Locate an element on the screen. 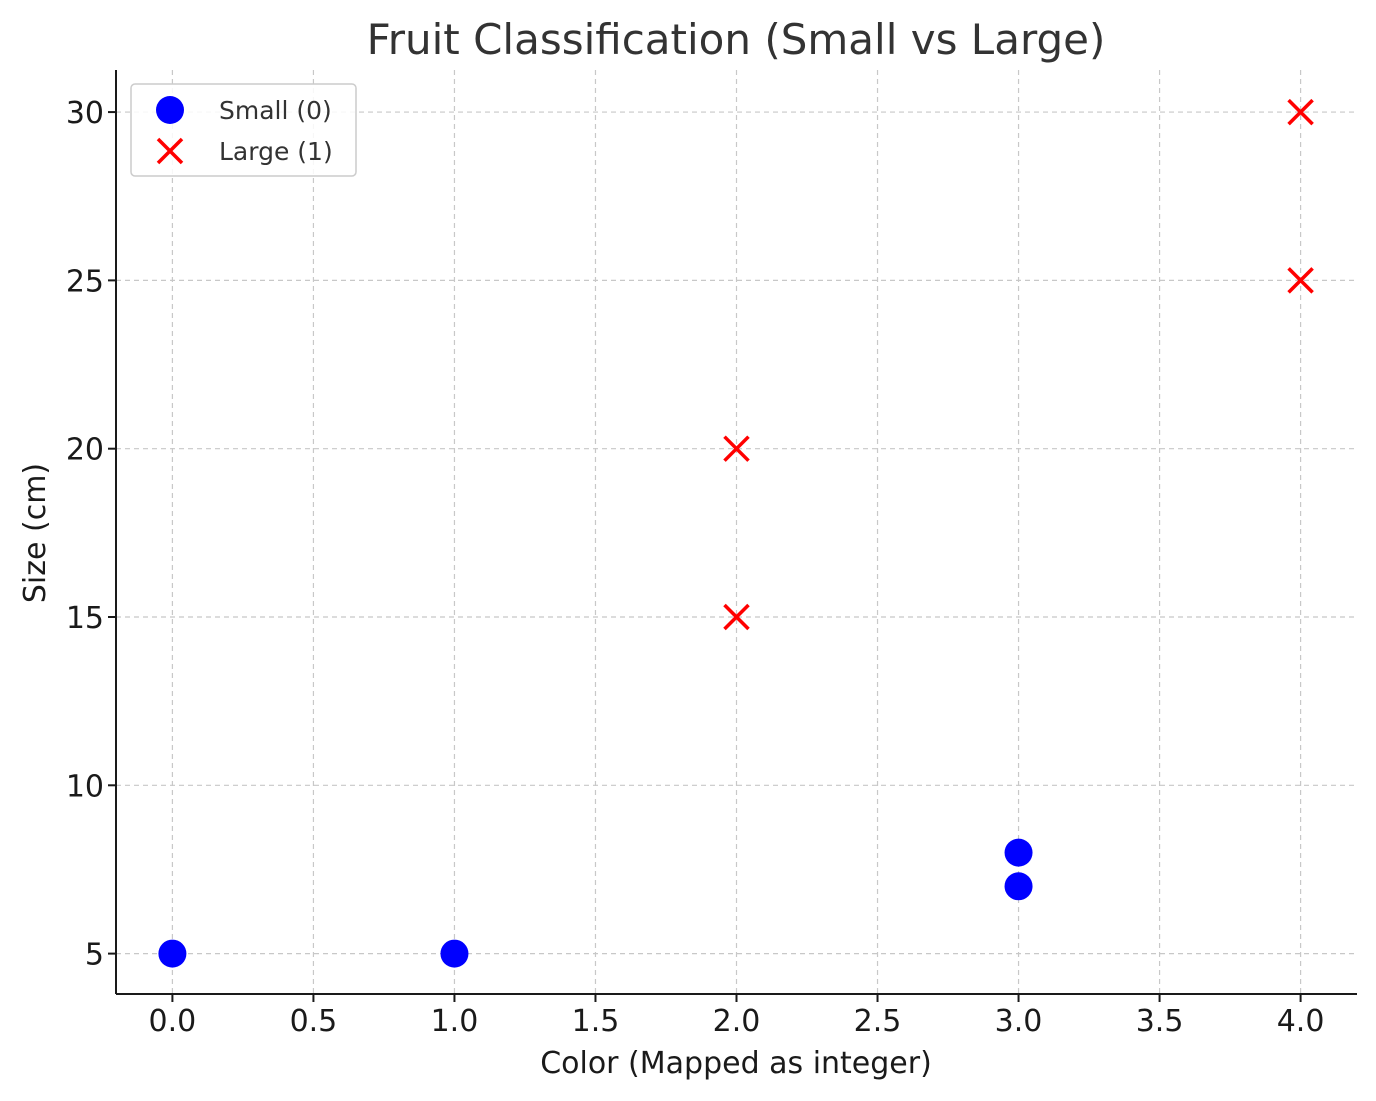 The width and height of the screenshot is (1376, 1101). legend: Small (0) Large (1) is located at coordinates (243, 130).